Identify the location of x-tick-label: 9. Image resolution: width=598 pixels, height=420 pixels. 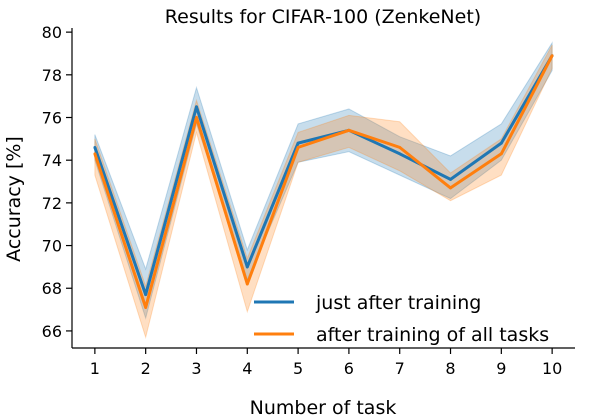
(501, 368).